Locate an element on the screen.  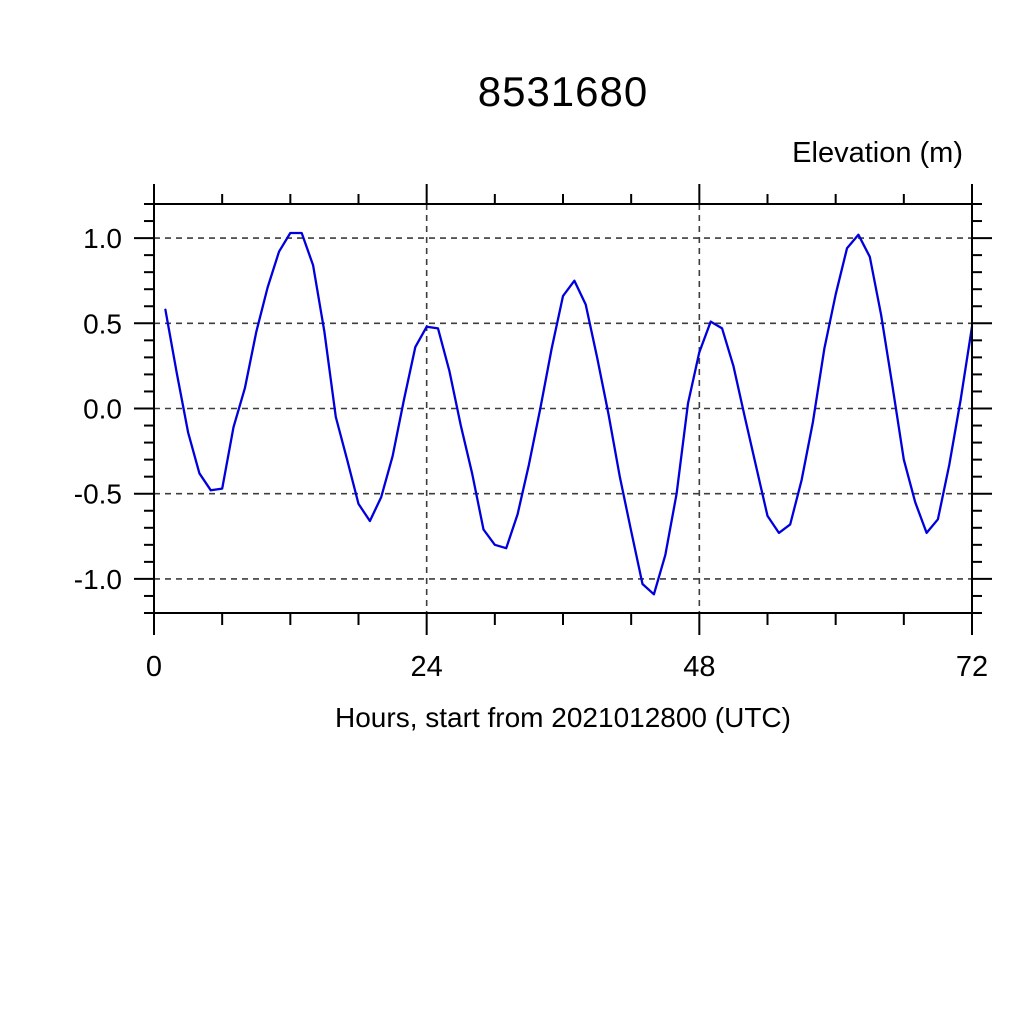
y-tick-label: -0.5 is located at coordinates (98, 494).